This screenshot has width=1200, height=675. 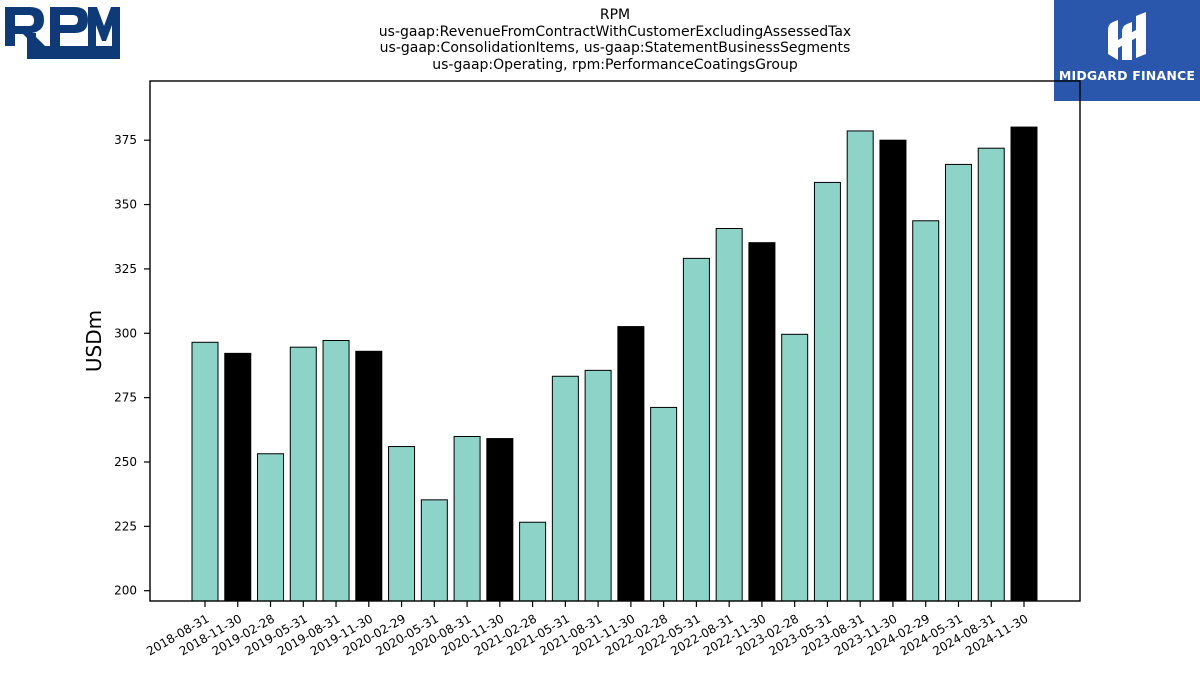 I want to click on y-tick-label-200: 200, so click(x=125, y=591).